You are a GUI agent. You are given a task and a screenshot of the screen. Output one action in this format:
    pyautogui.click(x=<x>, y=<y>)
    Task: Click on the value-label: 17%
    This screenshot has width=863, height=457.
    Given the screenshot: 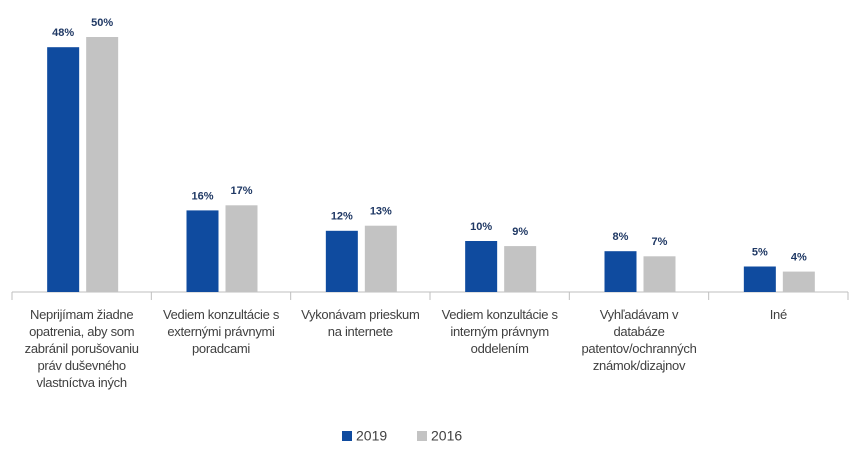 What is the action you would take?
    pyautogui.click(x=241, y=191)
    